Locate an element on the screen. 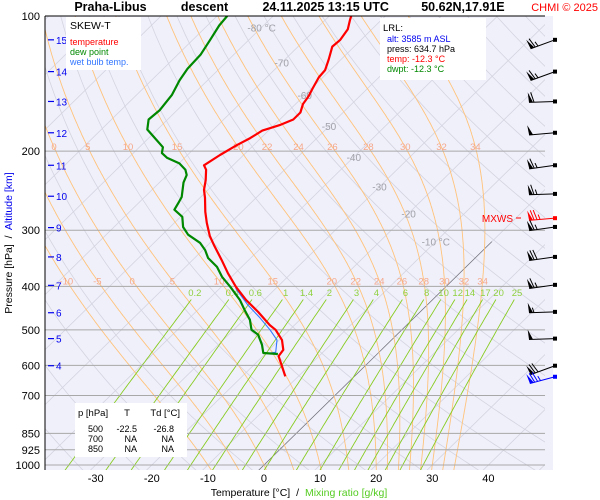 The image size is (600, 500). mixing-ratio-label: 2 is located at coordinates (329, 293).